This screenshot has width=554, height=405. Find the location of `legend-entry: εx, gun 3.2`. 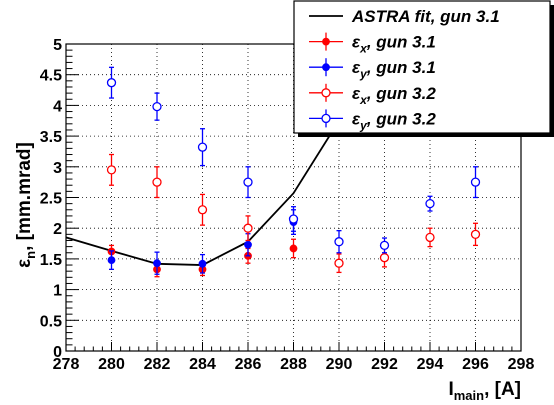

legend-entry: εx, gun 3.2 is located at coordinates (372, 95).